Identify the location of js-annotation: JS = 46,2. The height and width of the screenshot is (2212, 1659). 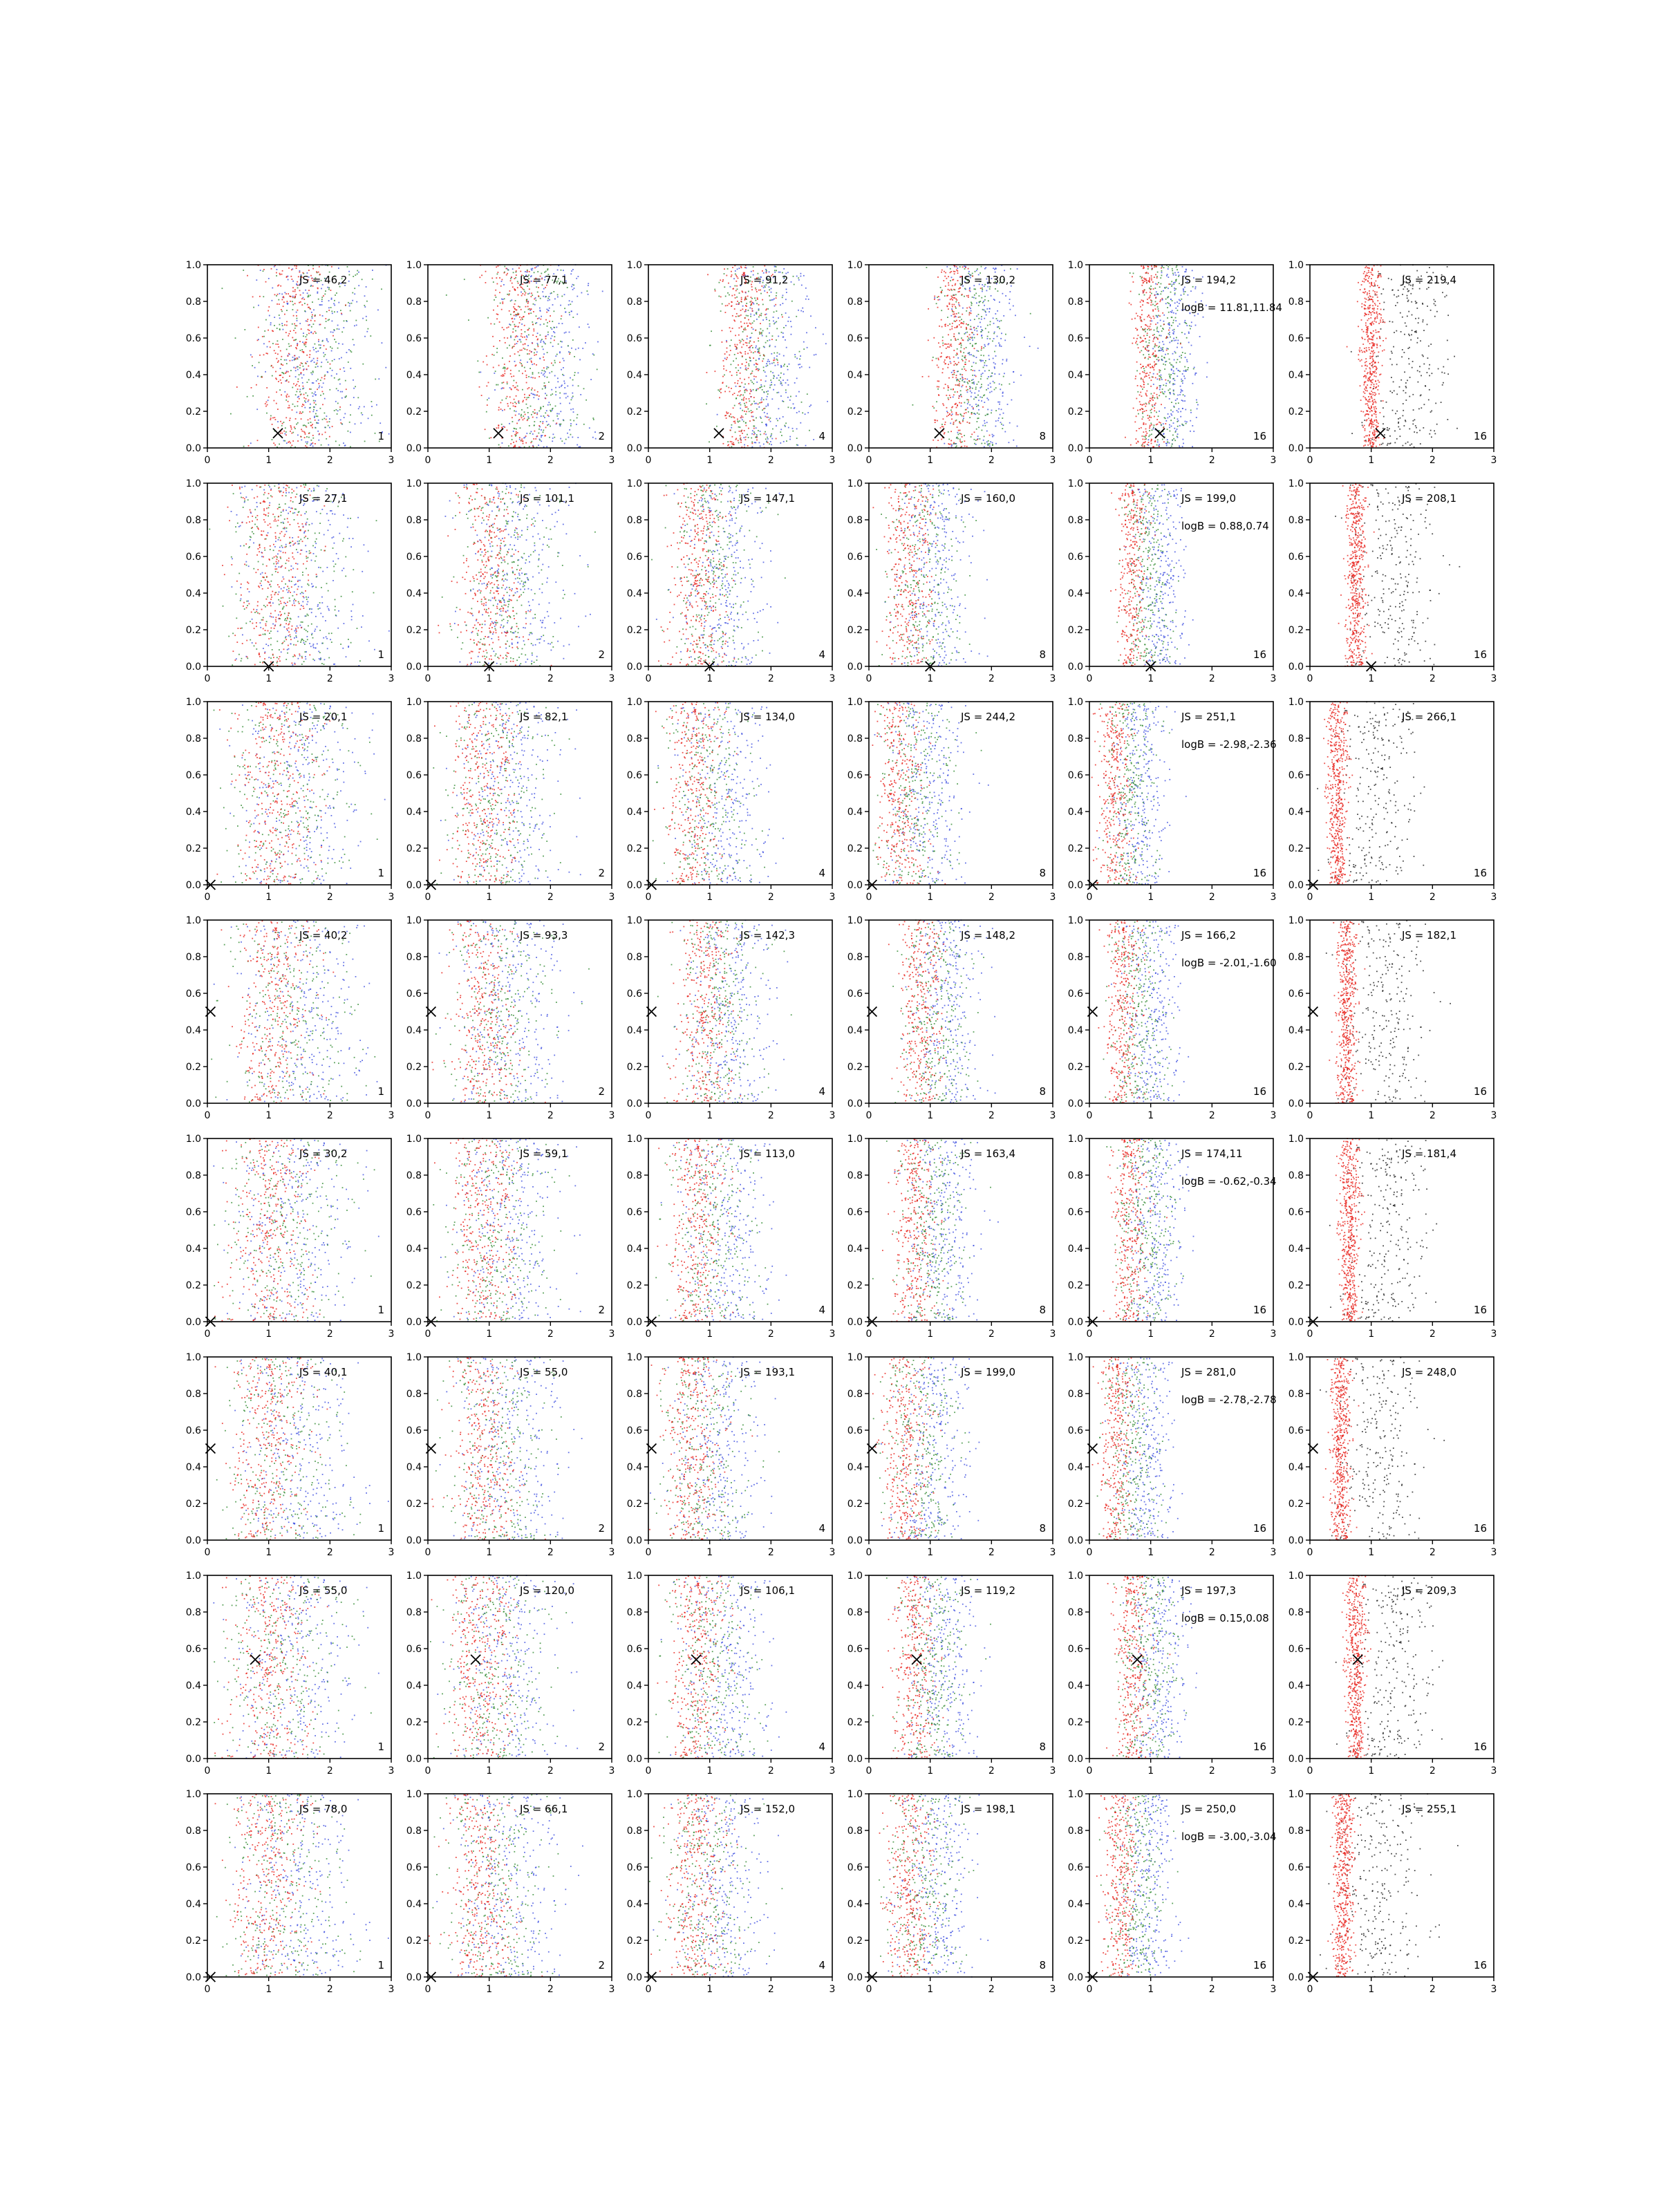
(323, 280).